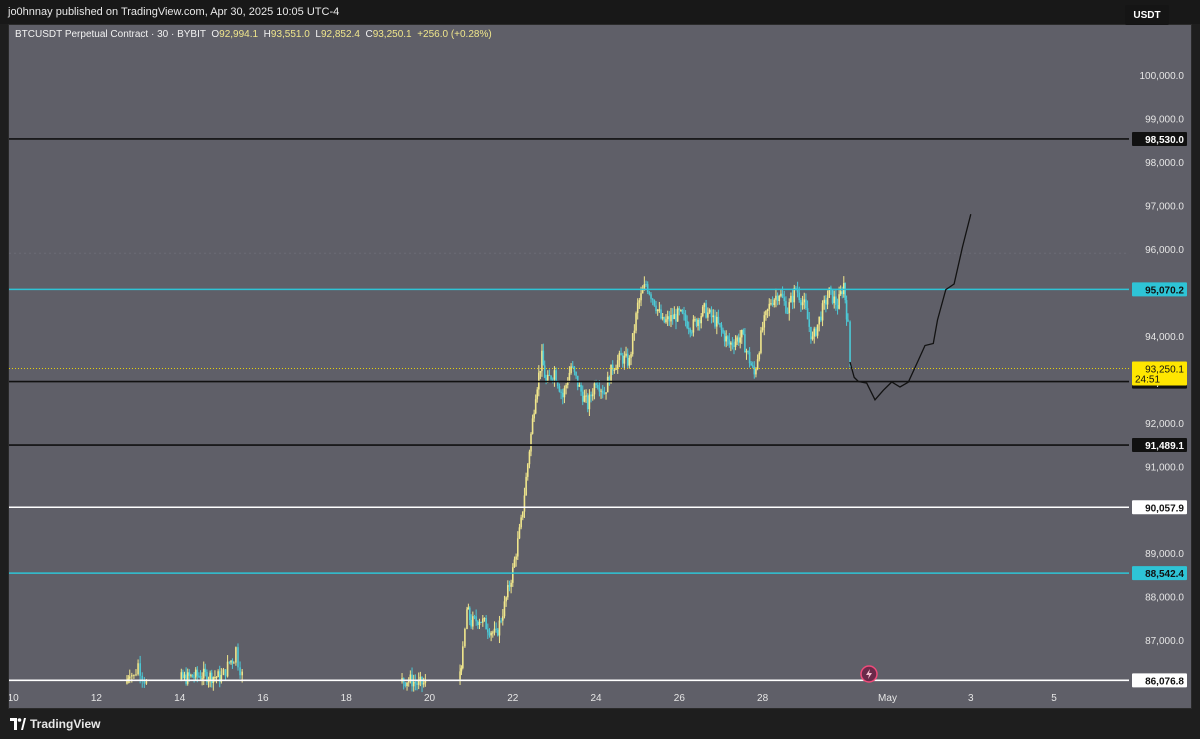 The height and width of the screenshot is (739, 1200). Describe the element at coordinates (600, 724) in the screenshot. I see `footer: TradingView` at that location.